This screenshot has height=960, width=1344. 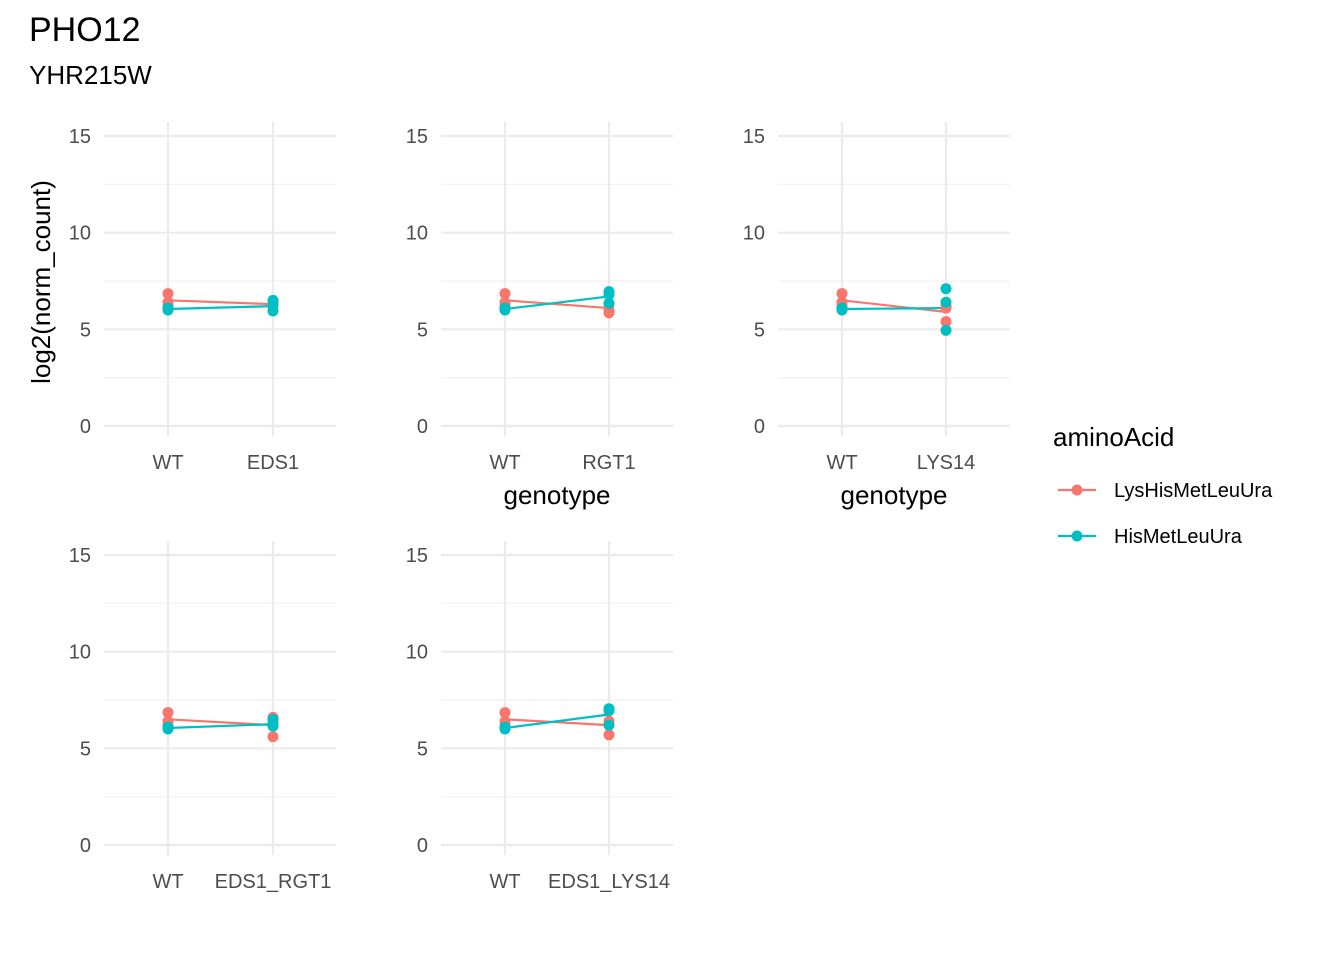 I want to click on x-tick-label: EDS1, so click(x=273, y=463).